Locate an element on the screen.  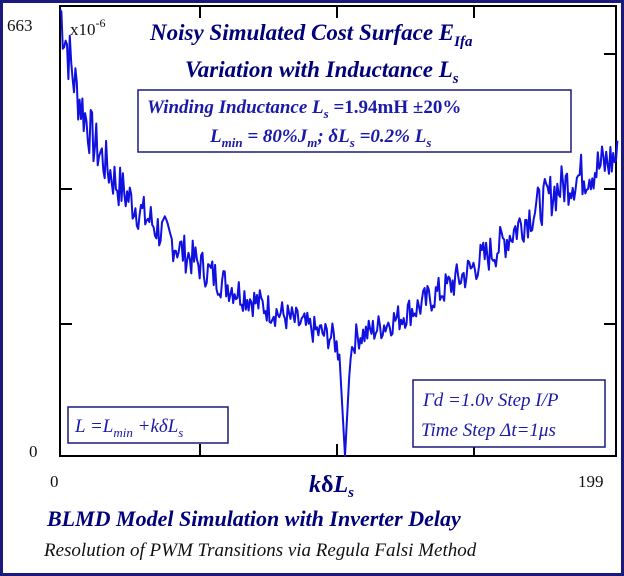
annotation-right-line1: Γd =1.0v Step I/P is located at coordinates (490, 400).